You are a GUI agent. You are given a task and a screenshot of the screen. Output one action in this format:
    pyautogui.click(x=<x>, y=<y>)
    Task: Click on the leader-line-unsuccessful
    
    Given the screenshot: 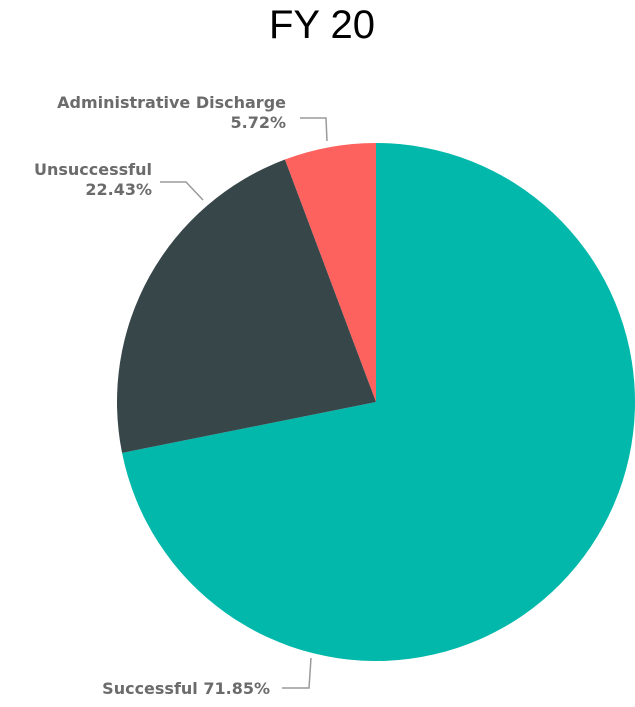 What is the action you would take?
    pyautogui.click(x=182, y=191)
    